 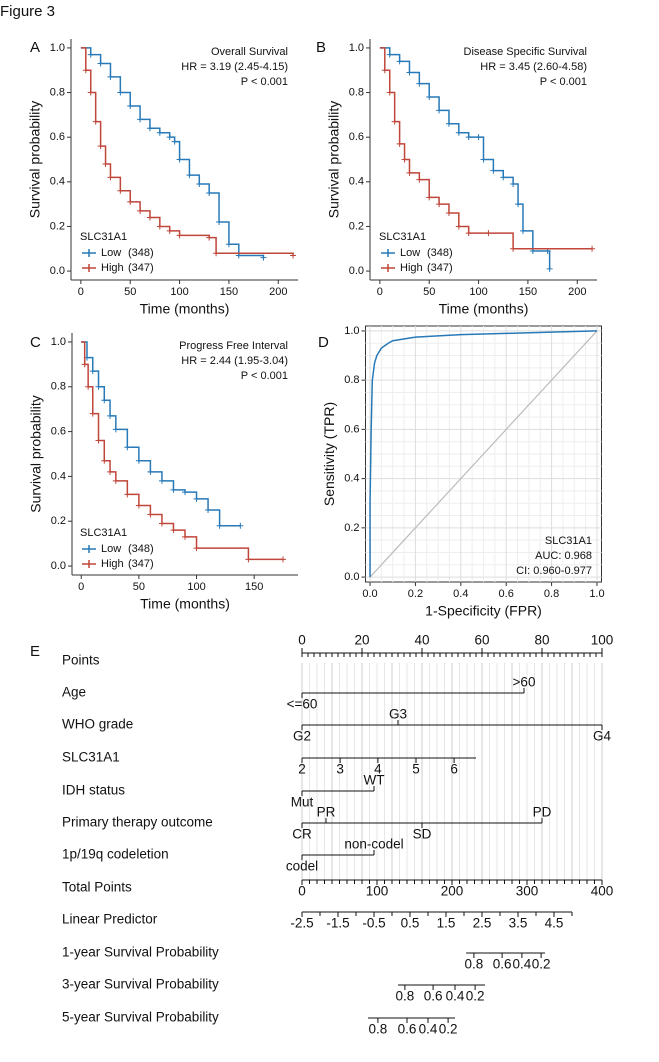 I want to click on row-label: SLC31A1, so click(x=91, y=757).